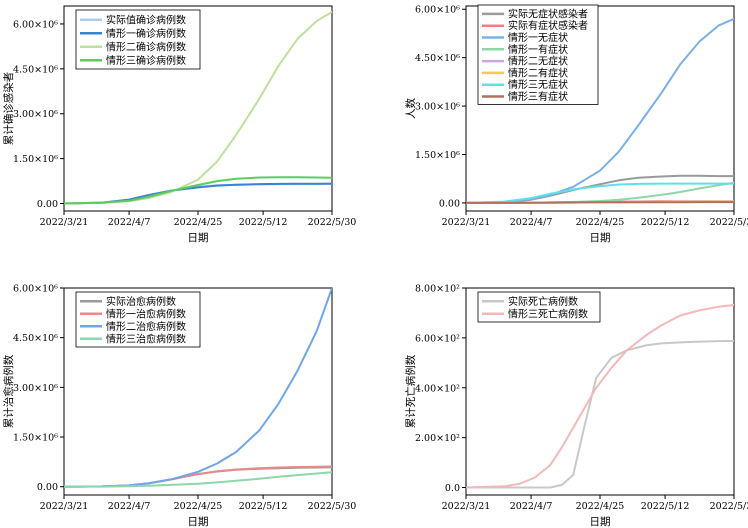 The width and height of the screenshot is (748, 528). I want to click on y-tick-label: 6.00×10², so click(437, 338).